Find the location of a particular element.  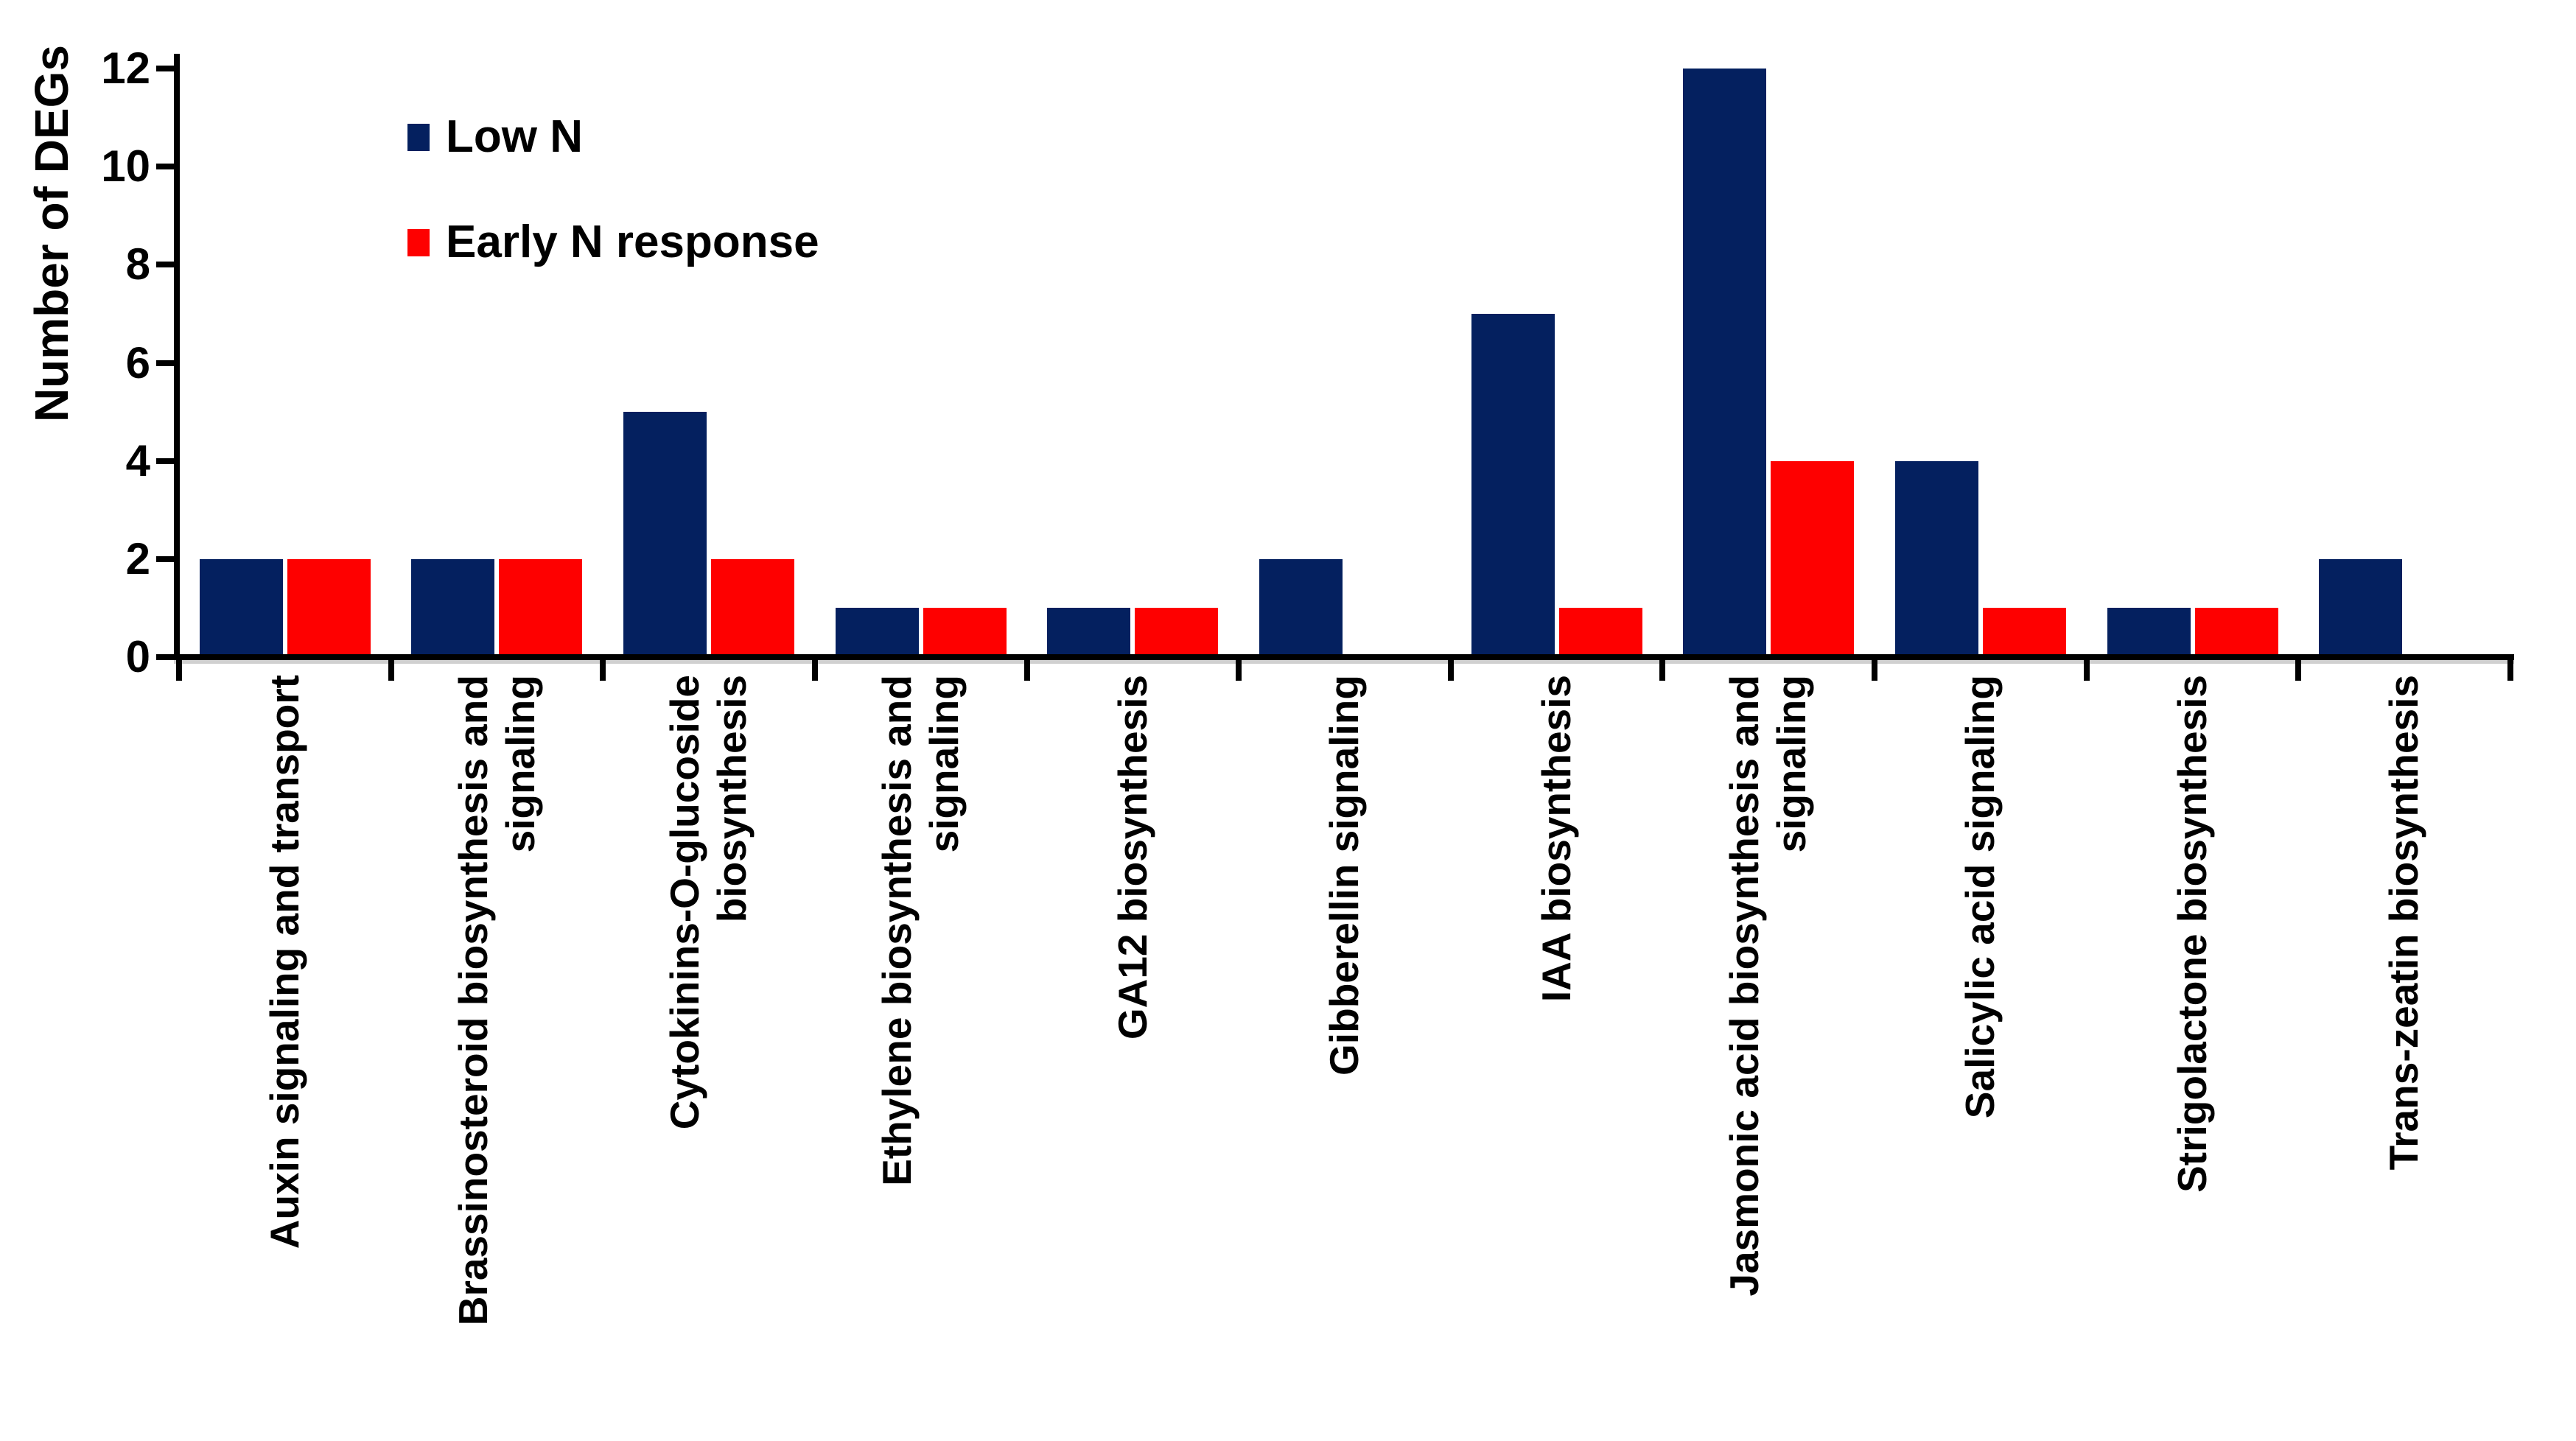

category-label-text: Strigolactone biosynthesis is located at coordinates (2192, 934).